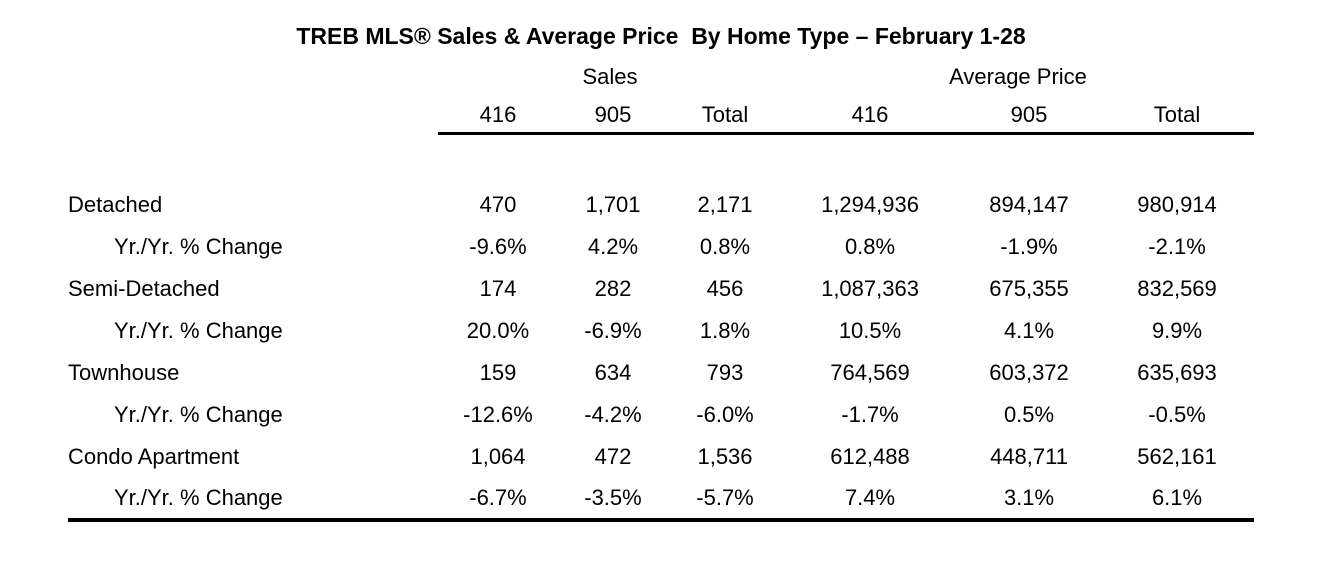  I want to click on cell-avgprice-416: -1.7%, so click(870, 414).